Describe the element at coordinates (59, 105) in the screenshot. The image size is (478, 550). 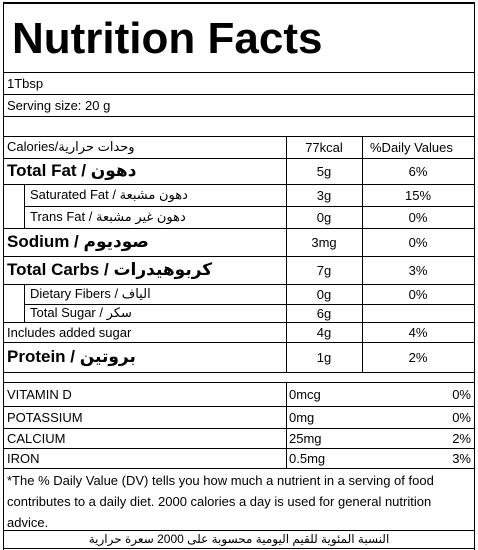
I see `serving-text: Serving size: 20 g` at that location.